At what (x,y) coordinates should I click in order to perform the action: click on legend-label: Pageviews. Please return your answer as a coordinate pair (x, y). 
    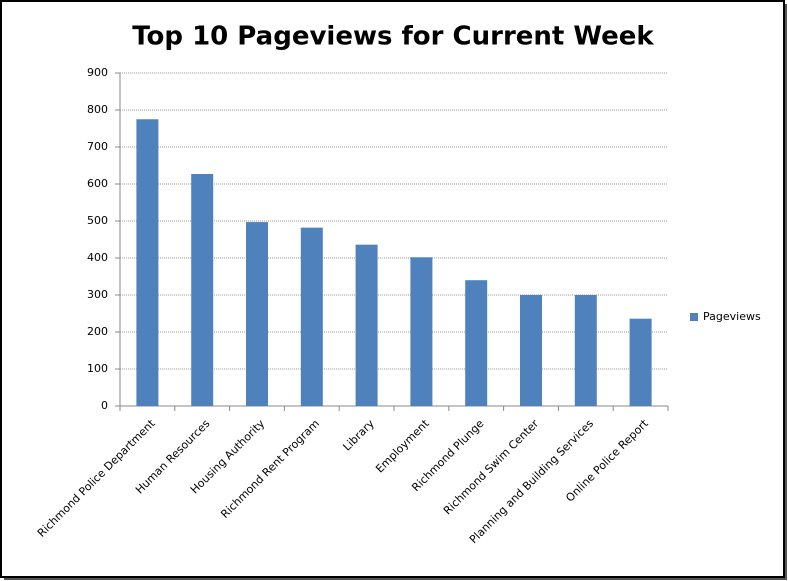
    Looking at the image, I should click on (732, 316).